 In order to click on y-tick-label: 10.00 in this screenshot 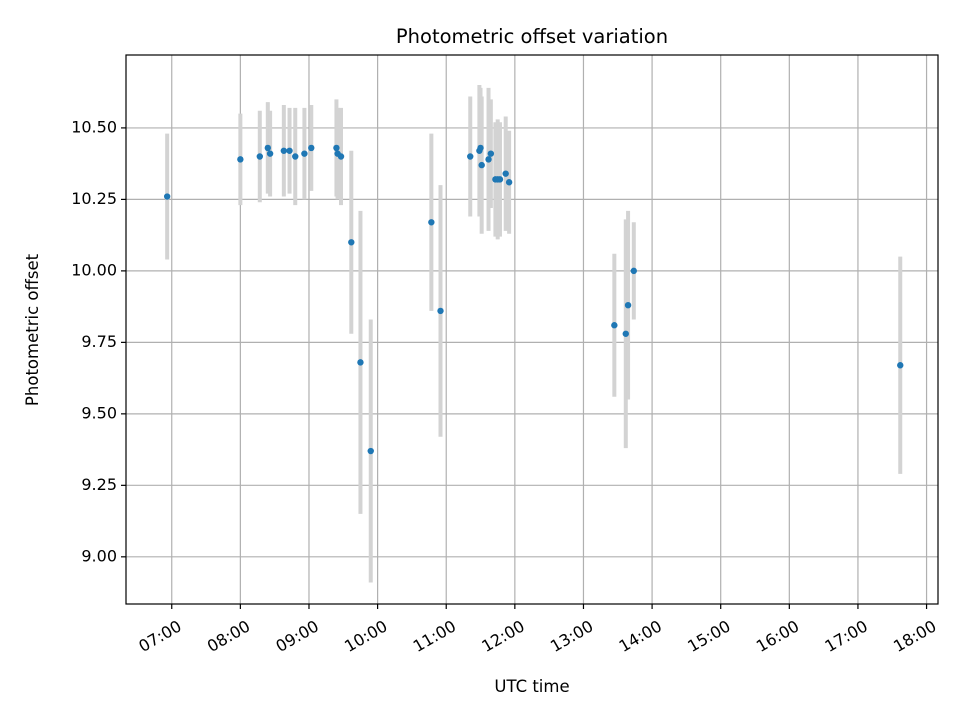, I will do `click(94, 269)`.